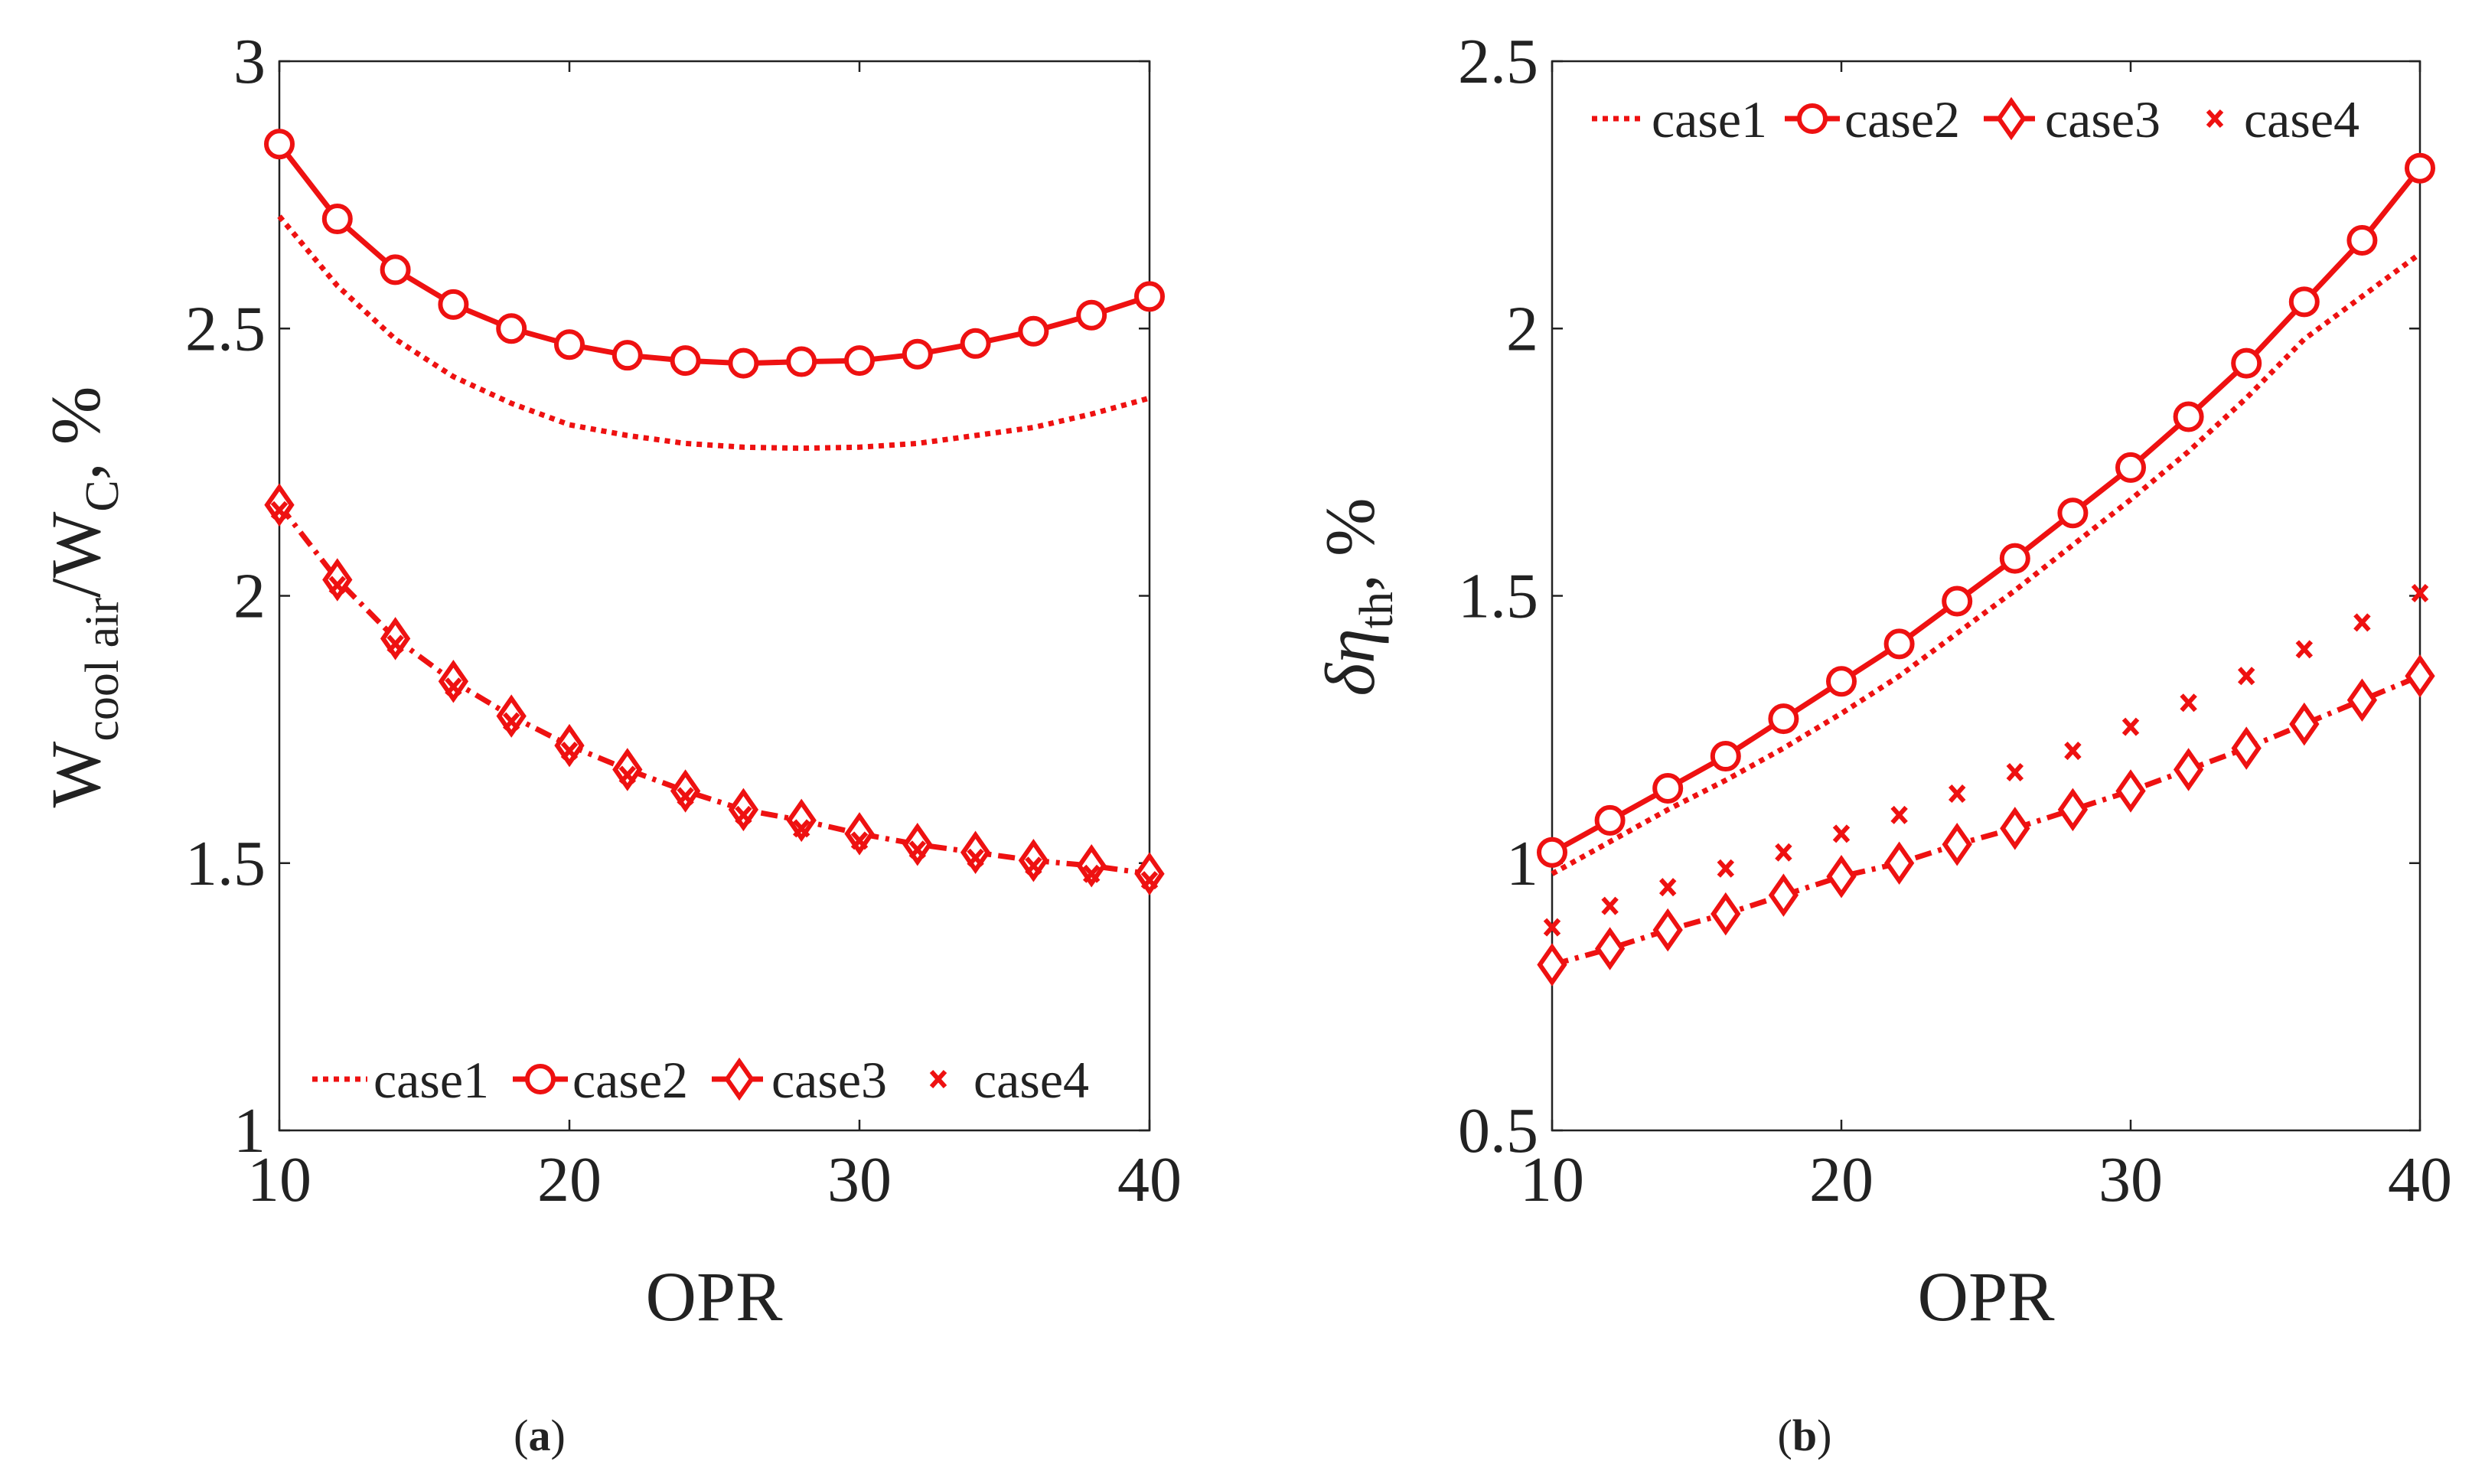 The image size is (2472, 1484). I want to click on panel-b-ylabel: δηth, %, so click(1357, 596).